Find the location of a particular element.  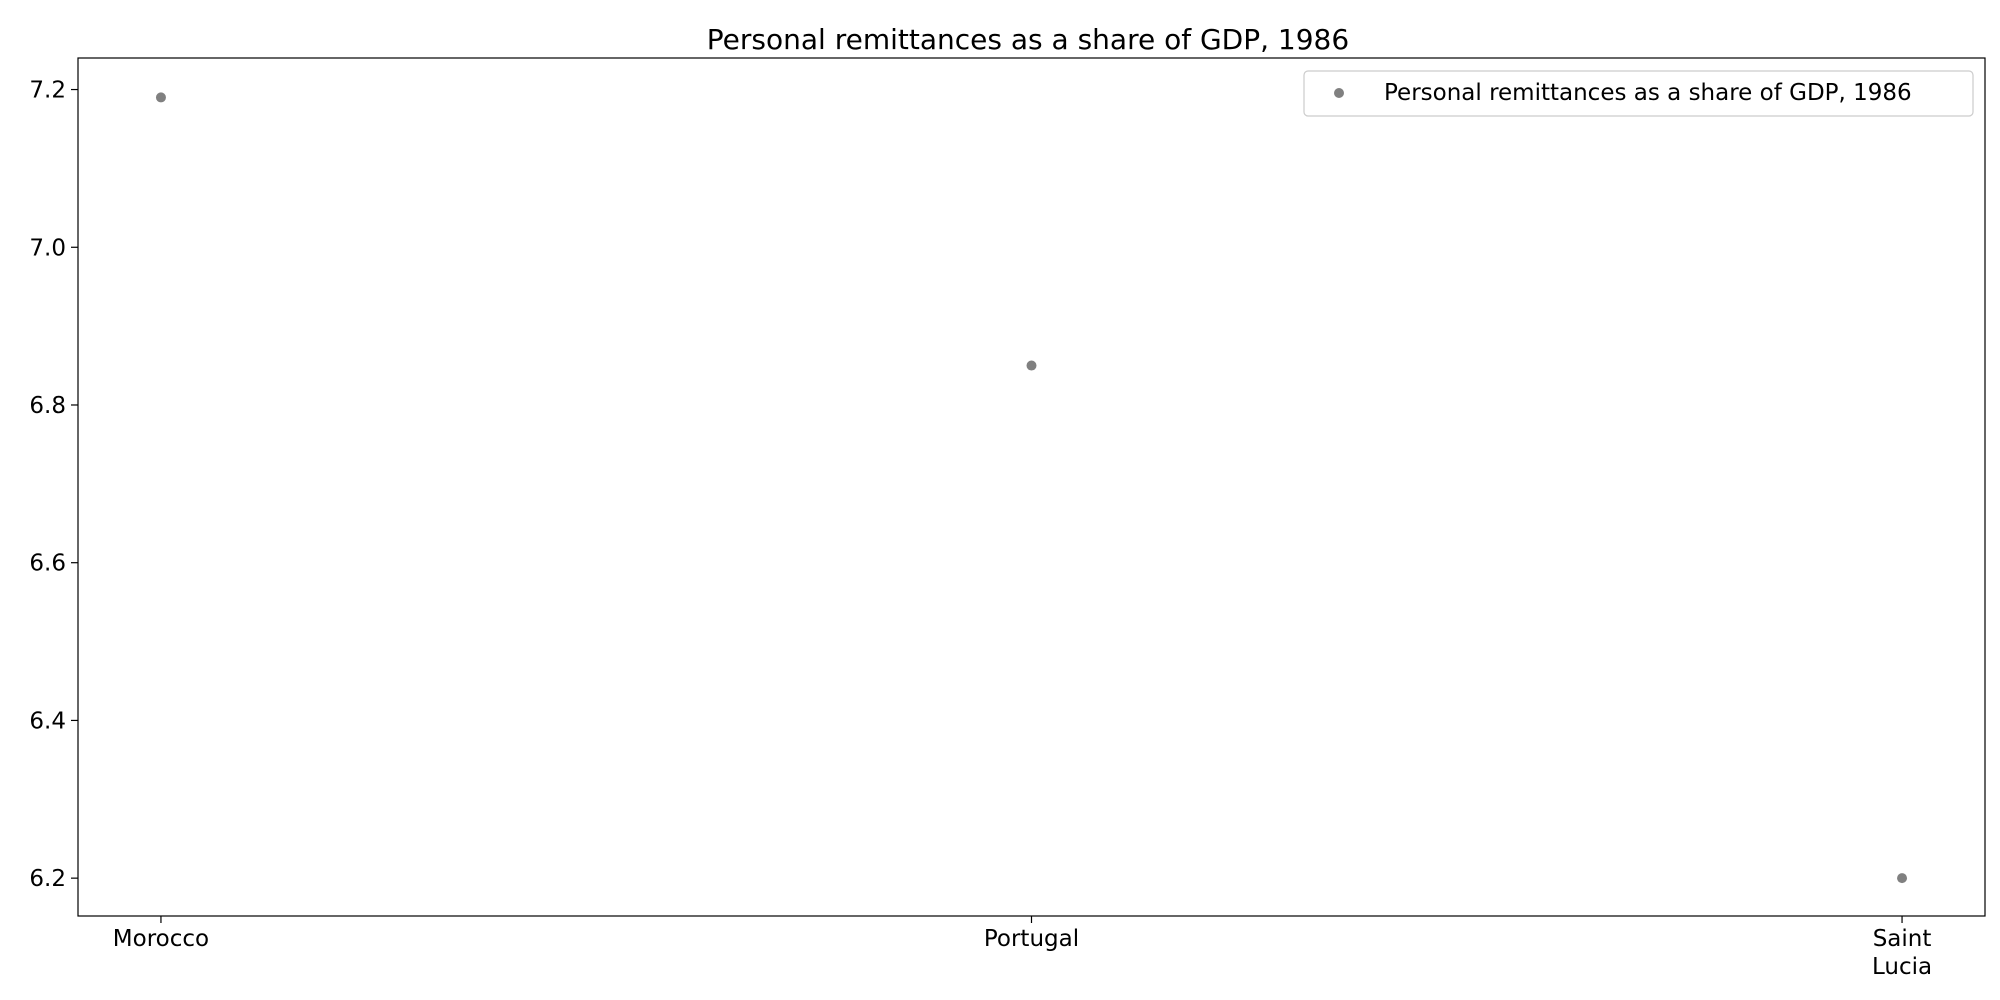

x-axis: Morocco Portugal Saint Lucia is located at coordinates (1022, 948).